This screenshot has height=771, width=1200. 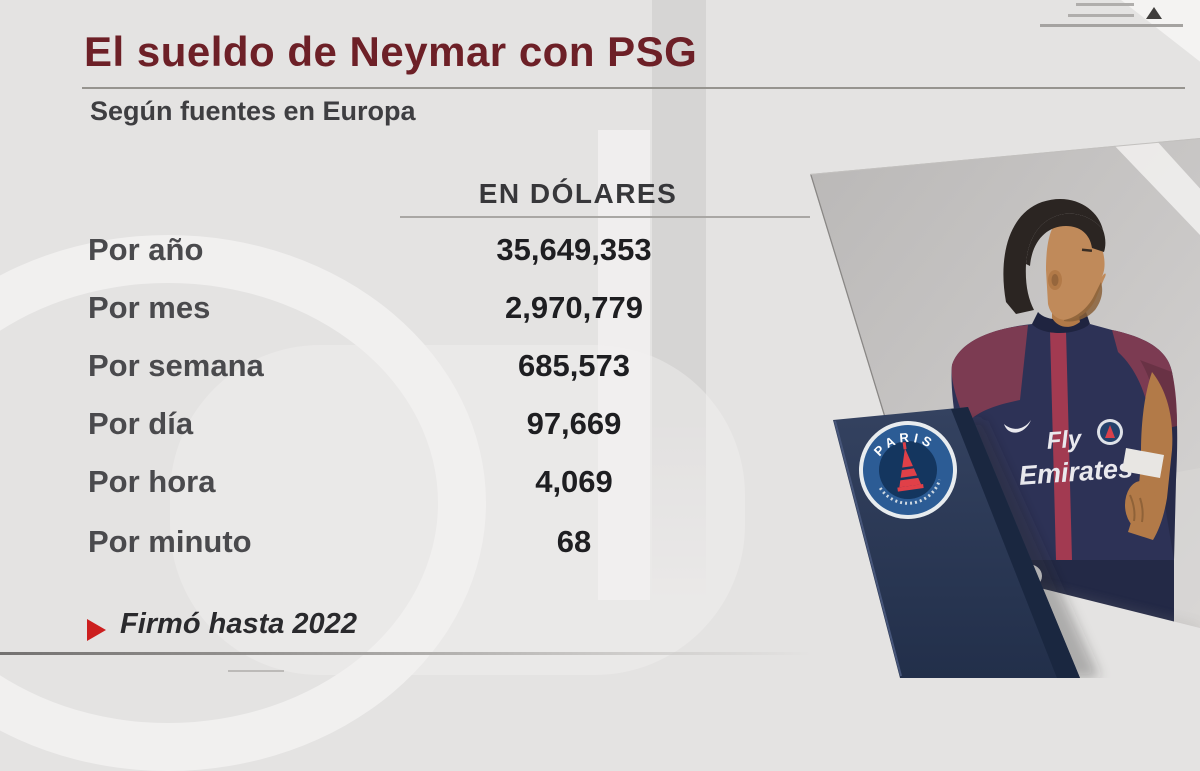 What do you see at coordinates (574, 541) in the screenshot?
I see `row-value: 68` at bounding box center [574, 541].